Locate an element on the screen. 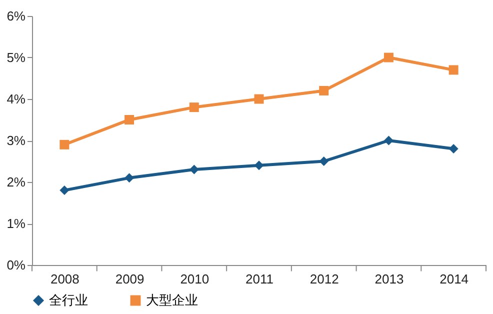  legend-label: 大型企业 is located at coordinates (172, 301).